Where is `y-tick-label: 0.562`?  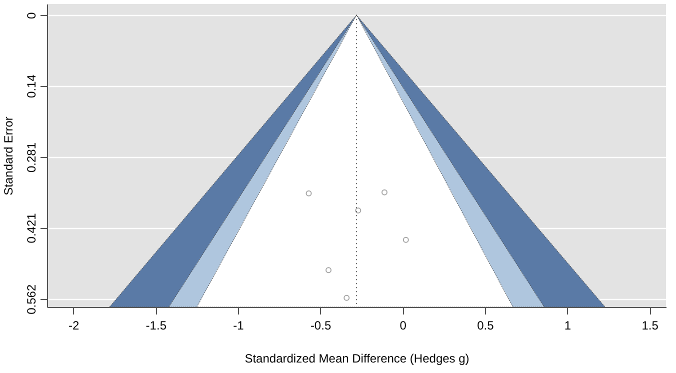
y-tick-label: 0.562 is located at coordinates (31, 299).